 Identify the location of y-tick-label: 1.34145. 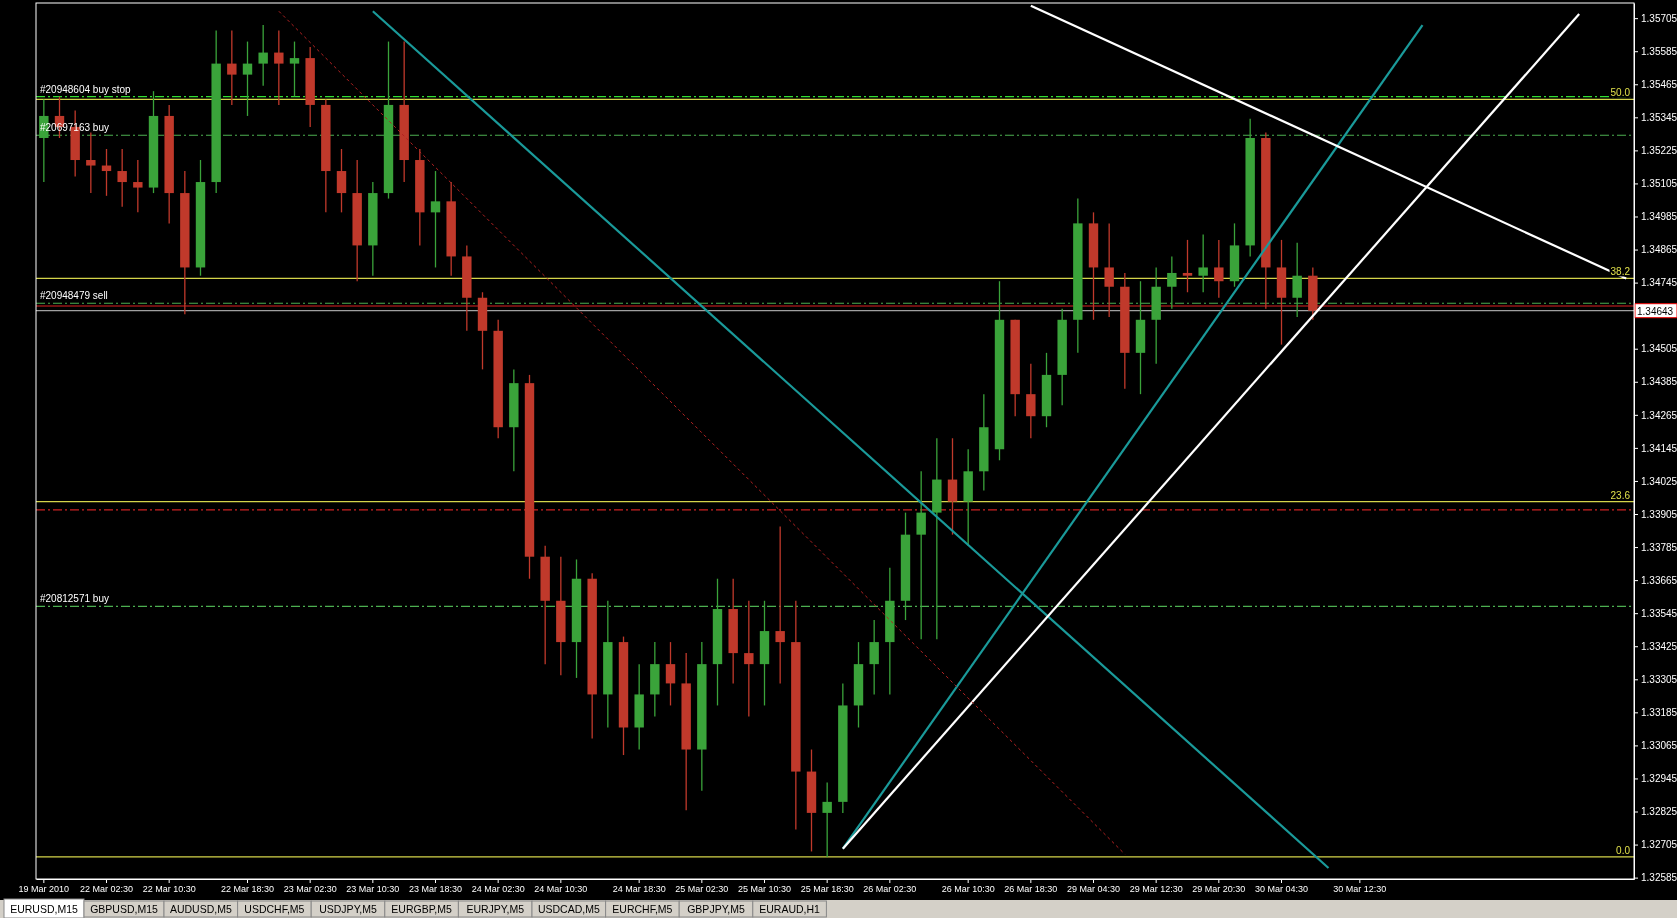
(1659, 448).